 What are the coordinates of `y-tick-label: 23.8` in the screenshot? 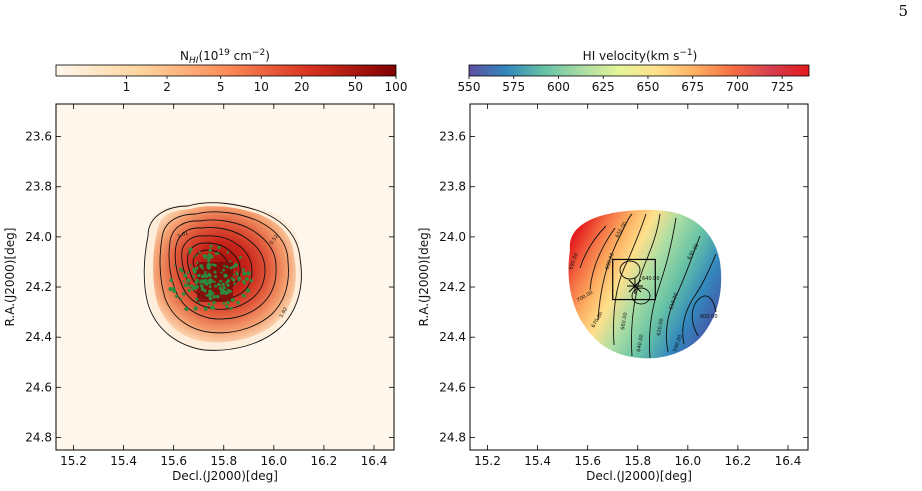 It's located at (452, 187).